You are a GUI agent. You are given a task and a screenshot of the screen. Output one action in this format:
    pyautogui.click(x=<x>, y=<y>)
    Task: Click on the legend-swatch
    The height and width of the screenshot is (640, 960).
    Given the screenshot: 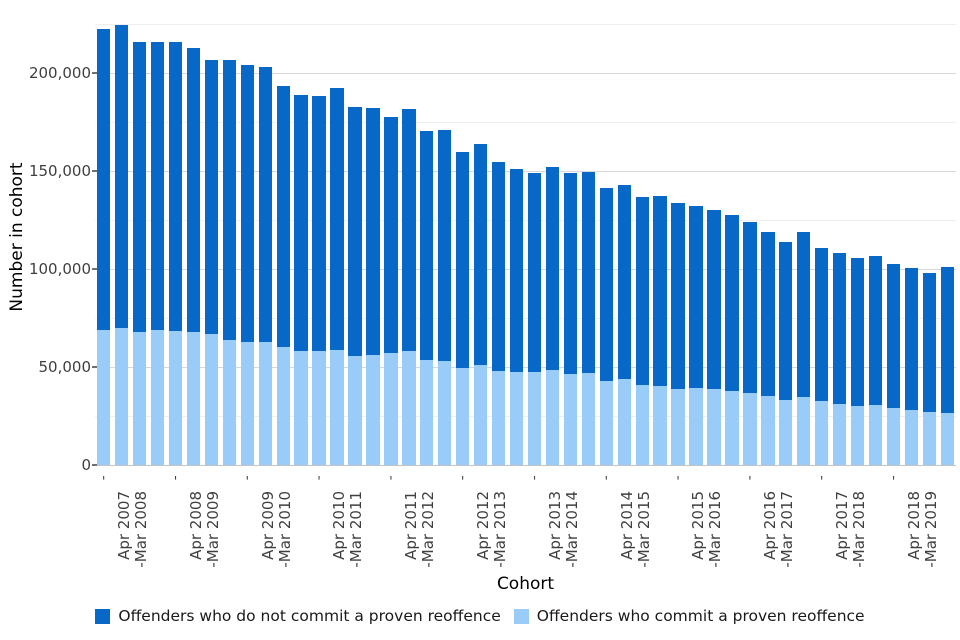 What is the action you would take?
    pyautogui.click(x=103, y=616)
    